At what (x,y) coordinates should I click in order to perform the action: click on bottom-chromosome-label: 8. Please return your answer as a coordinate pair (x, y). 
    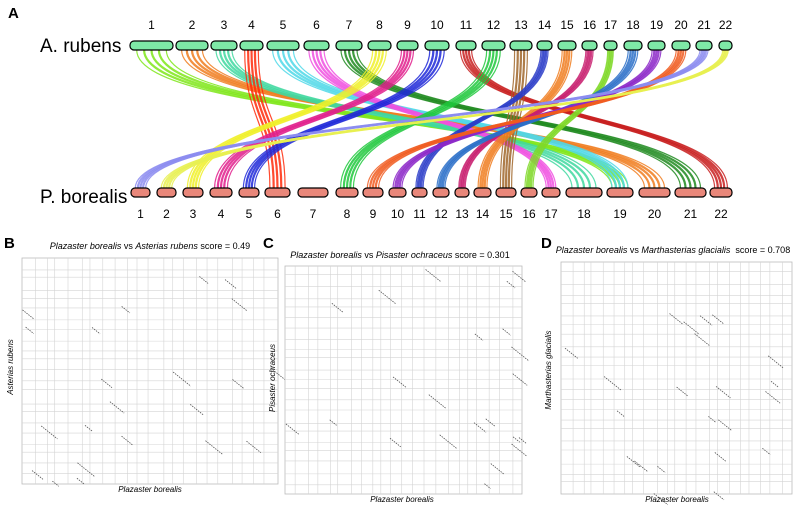
    Looking at the image, I should click on (347, 214).